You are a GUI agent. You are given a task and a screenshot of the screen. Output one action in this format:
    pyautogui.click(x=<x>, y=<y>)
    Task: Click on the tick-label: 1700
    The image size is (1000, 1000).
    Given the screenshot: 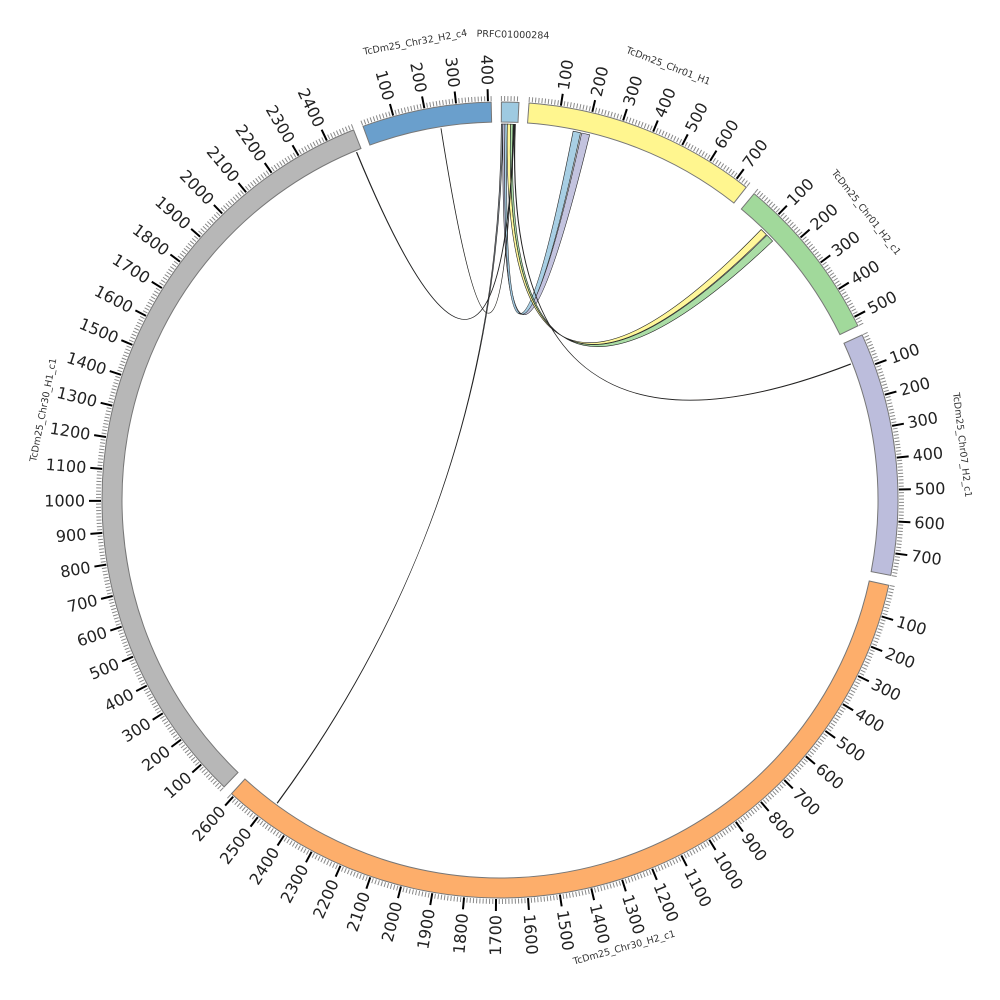 What is the action you would take?
    pyautogui.click(x=131, y=269)
    